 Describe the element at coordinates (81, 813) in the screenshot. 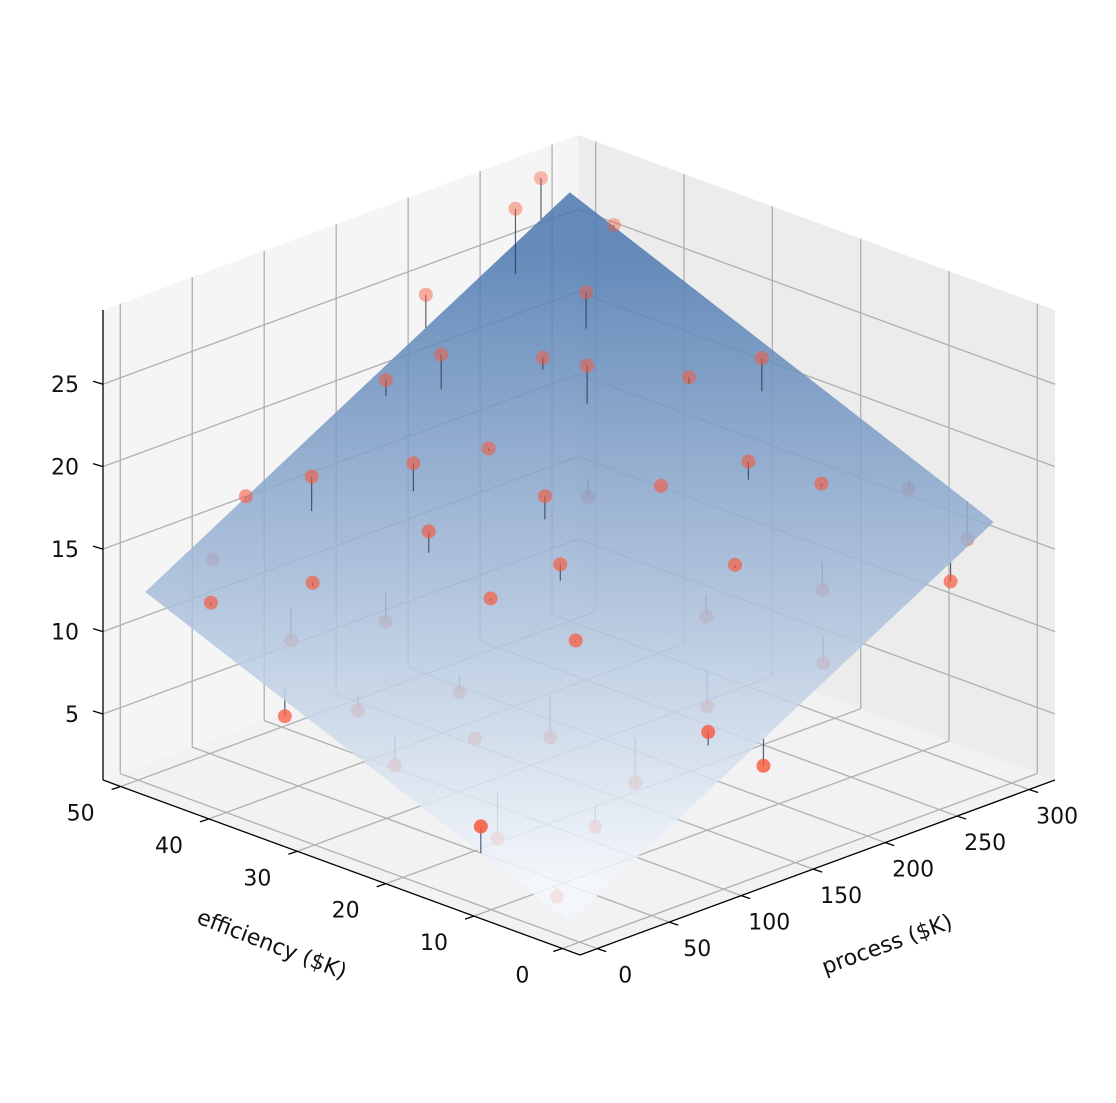

I see `y-tick-label: 50` at that location.